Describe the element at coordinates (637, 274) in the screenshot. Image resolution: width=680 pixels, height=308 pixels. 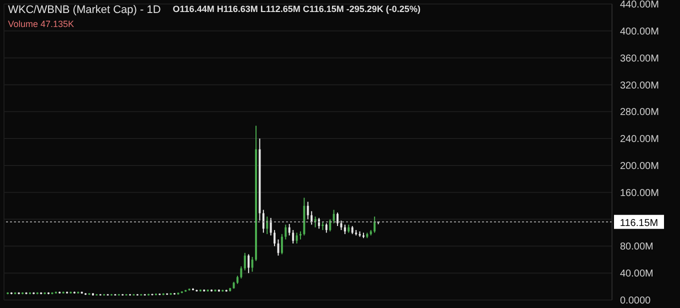
I see `y-tick-label: 40.00M` at that location.